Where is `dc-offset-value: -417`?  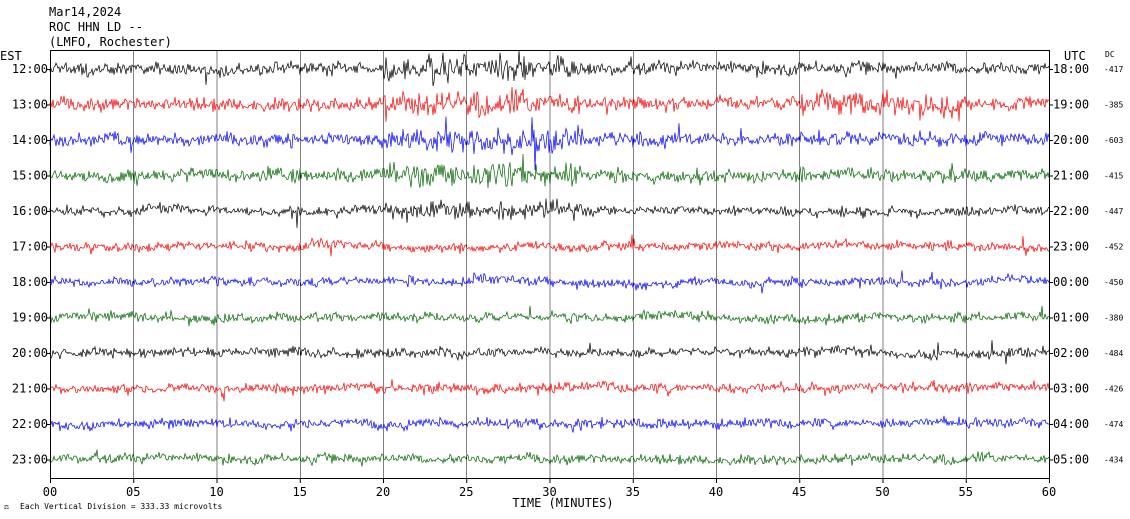
dc-offset-value: -417 is located at coordinates (1113, 69).